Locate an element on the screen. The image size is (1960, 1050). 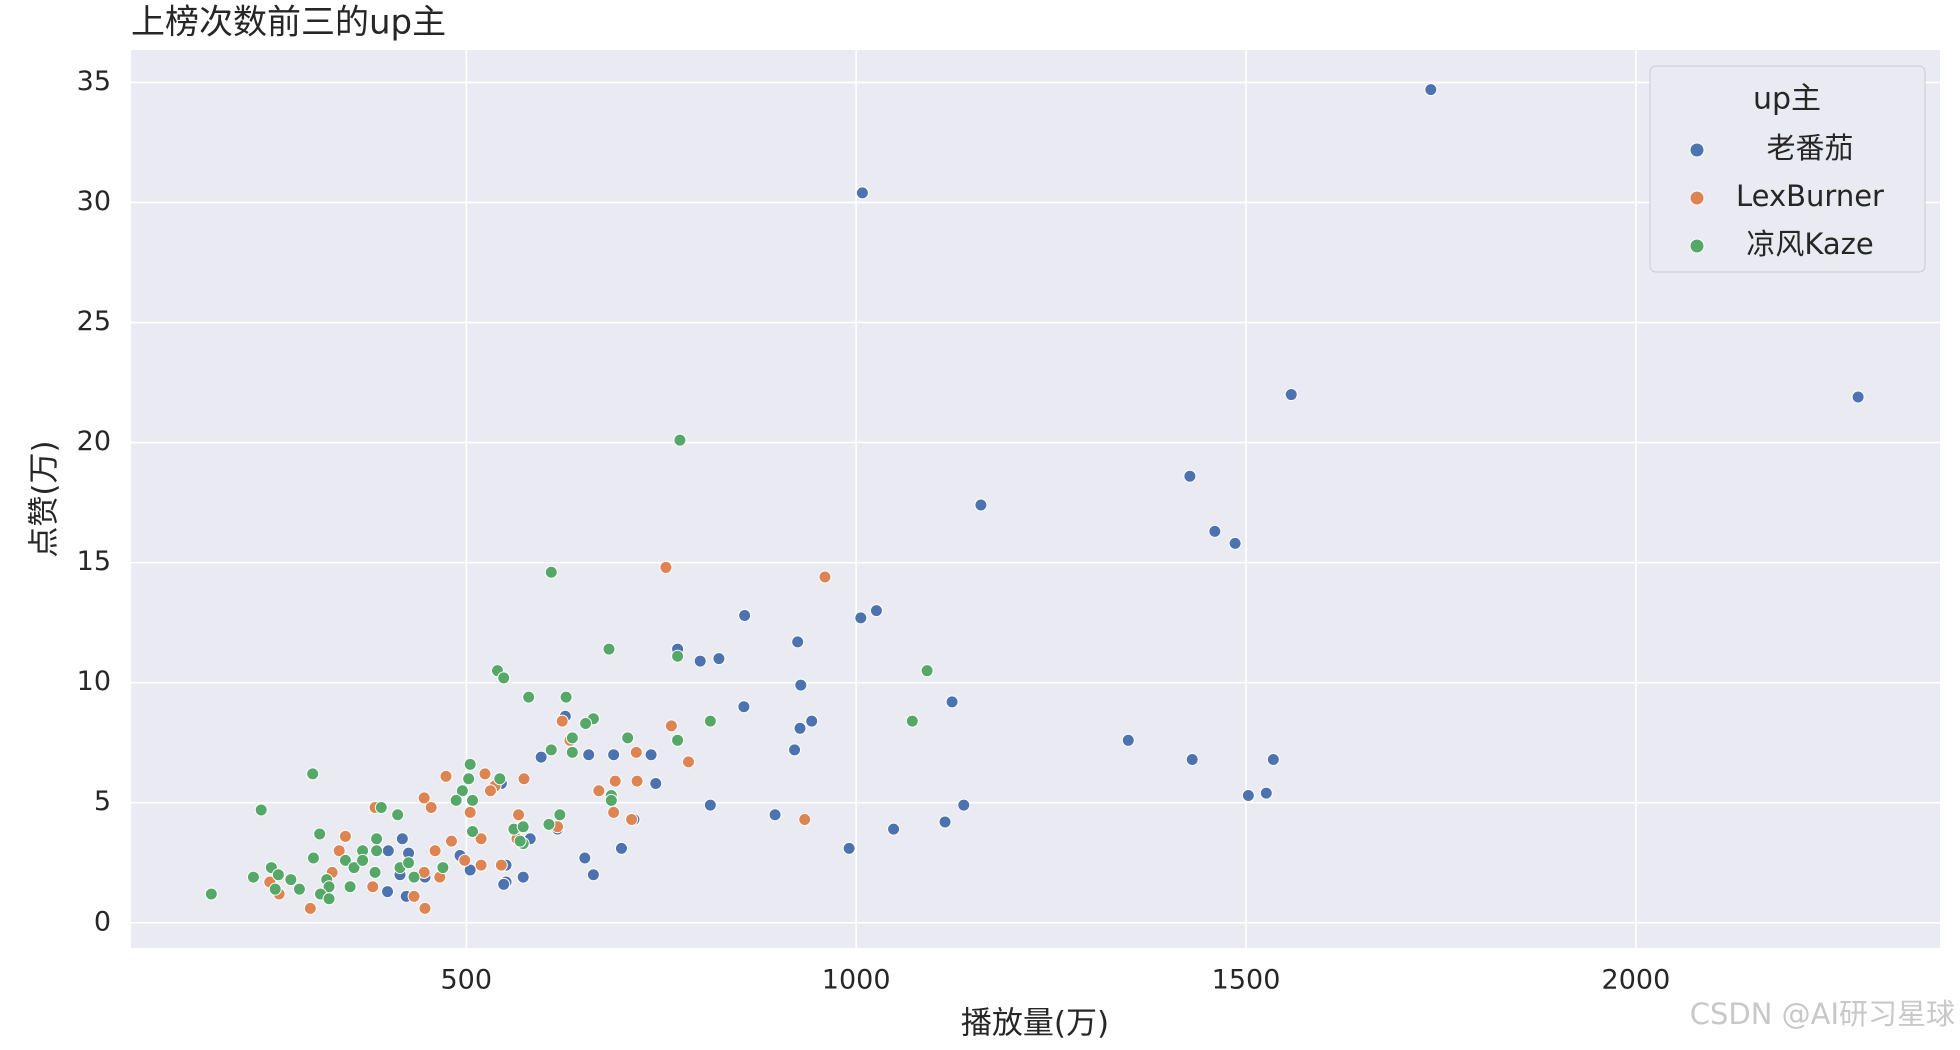
legend-label: 凉风Kaze is located at coordinates (1809, 244).